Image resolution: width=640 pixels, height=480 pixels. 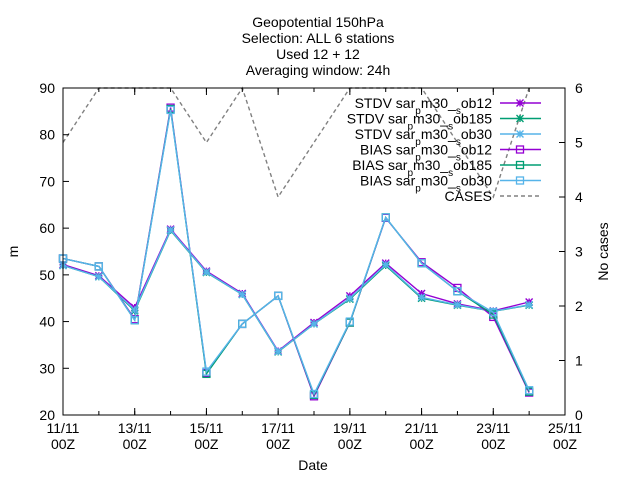 I want to click on legend-label: STDV sarpm30_sob30, so click(x=424, y=137).